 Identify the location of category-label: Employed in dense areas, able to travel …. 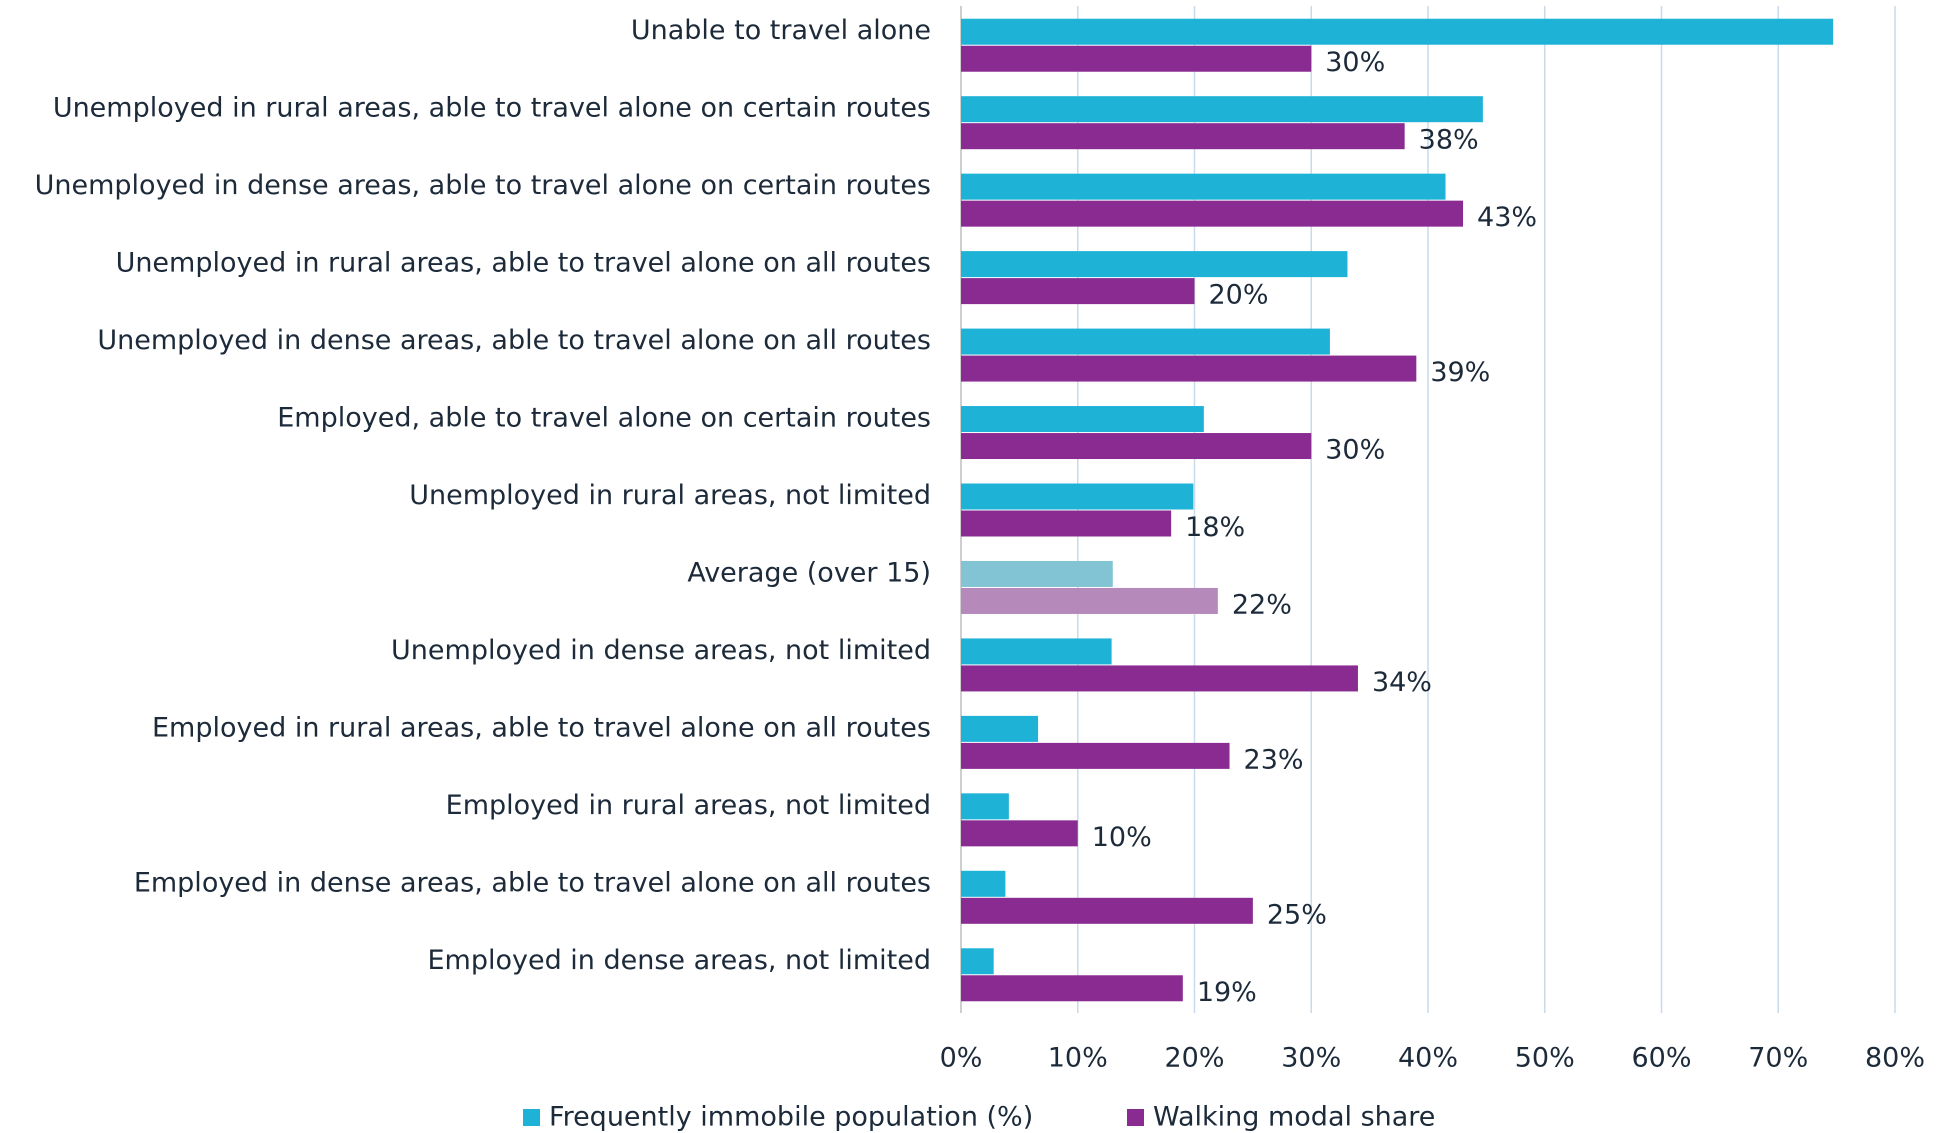
(532, 882).